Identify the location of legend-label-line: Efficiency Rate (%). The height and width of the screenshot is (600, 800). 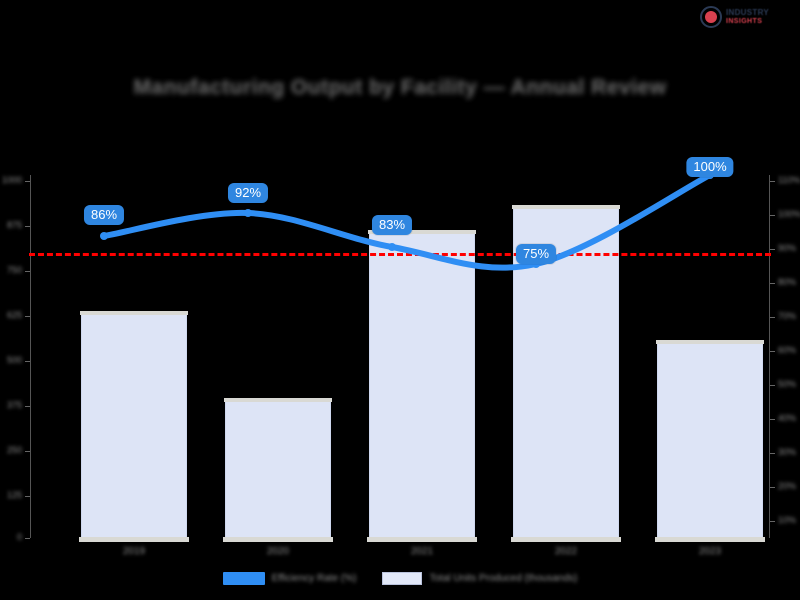
(314, 578).